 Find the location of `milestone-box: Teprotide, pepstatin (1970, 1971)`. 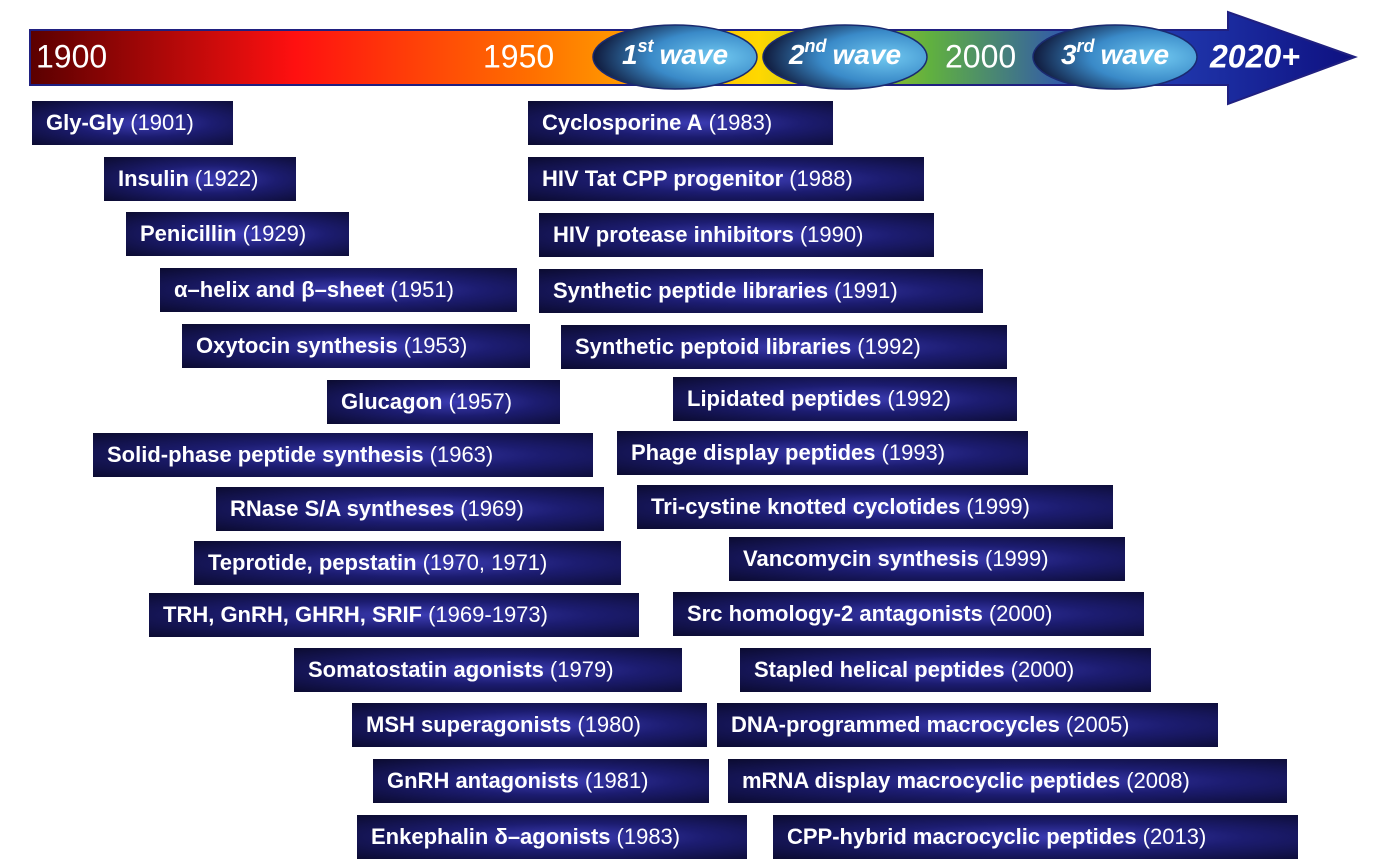

milestone-box: Teprotide, pepstatin (1970, 1971) is located at coordinates (407, 563).